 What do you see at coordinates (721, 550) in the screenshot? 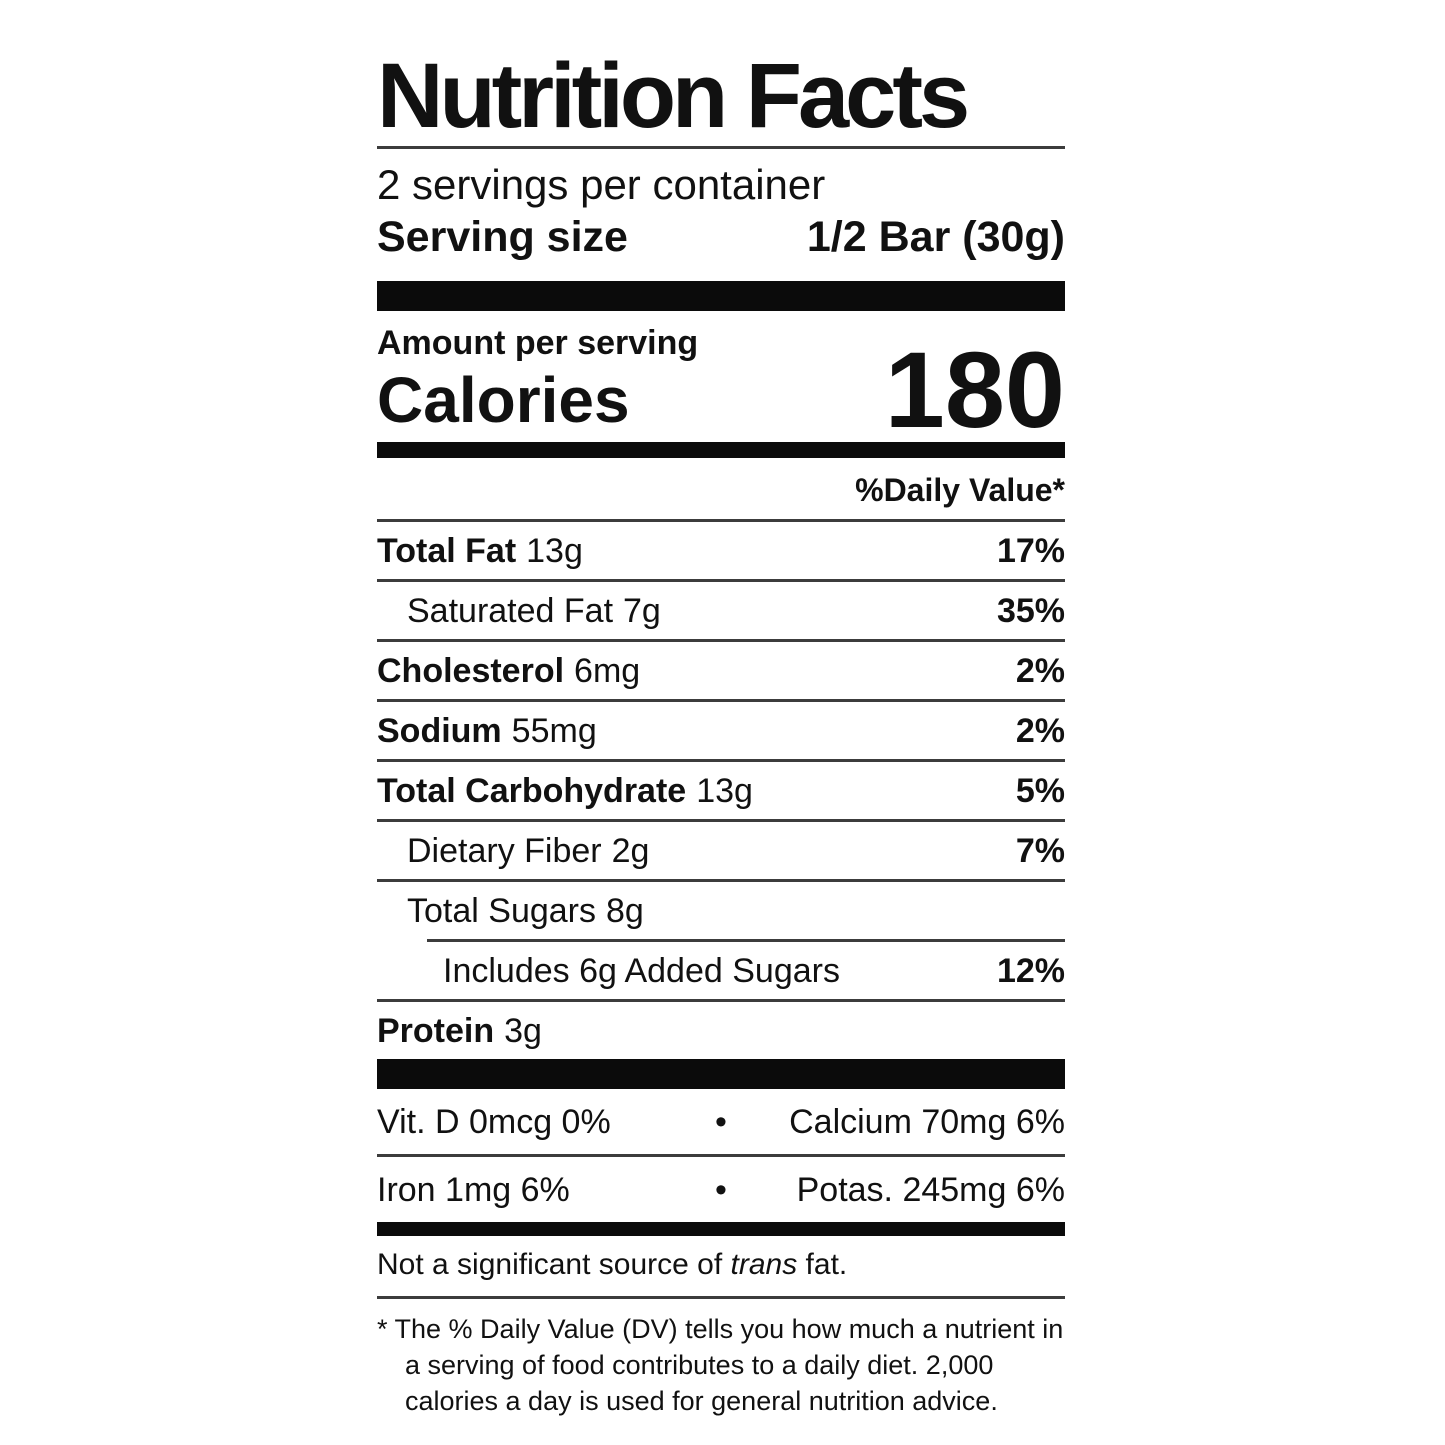
I see `nutrient-row: Total Fat 13g 17%` at bounding box center [721, 550].